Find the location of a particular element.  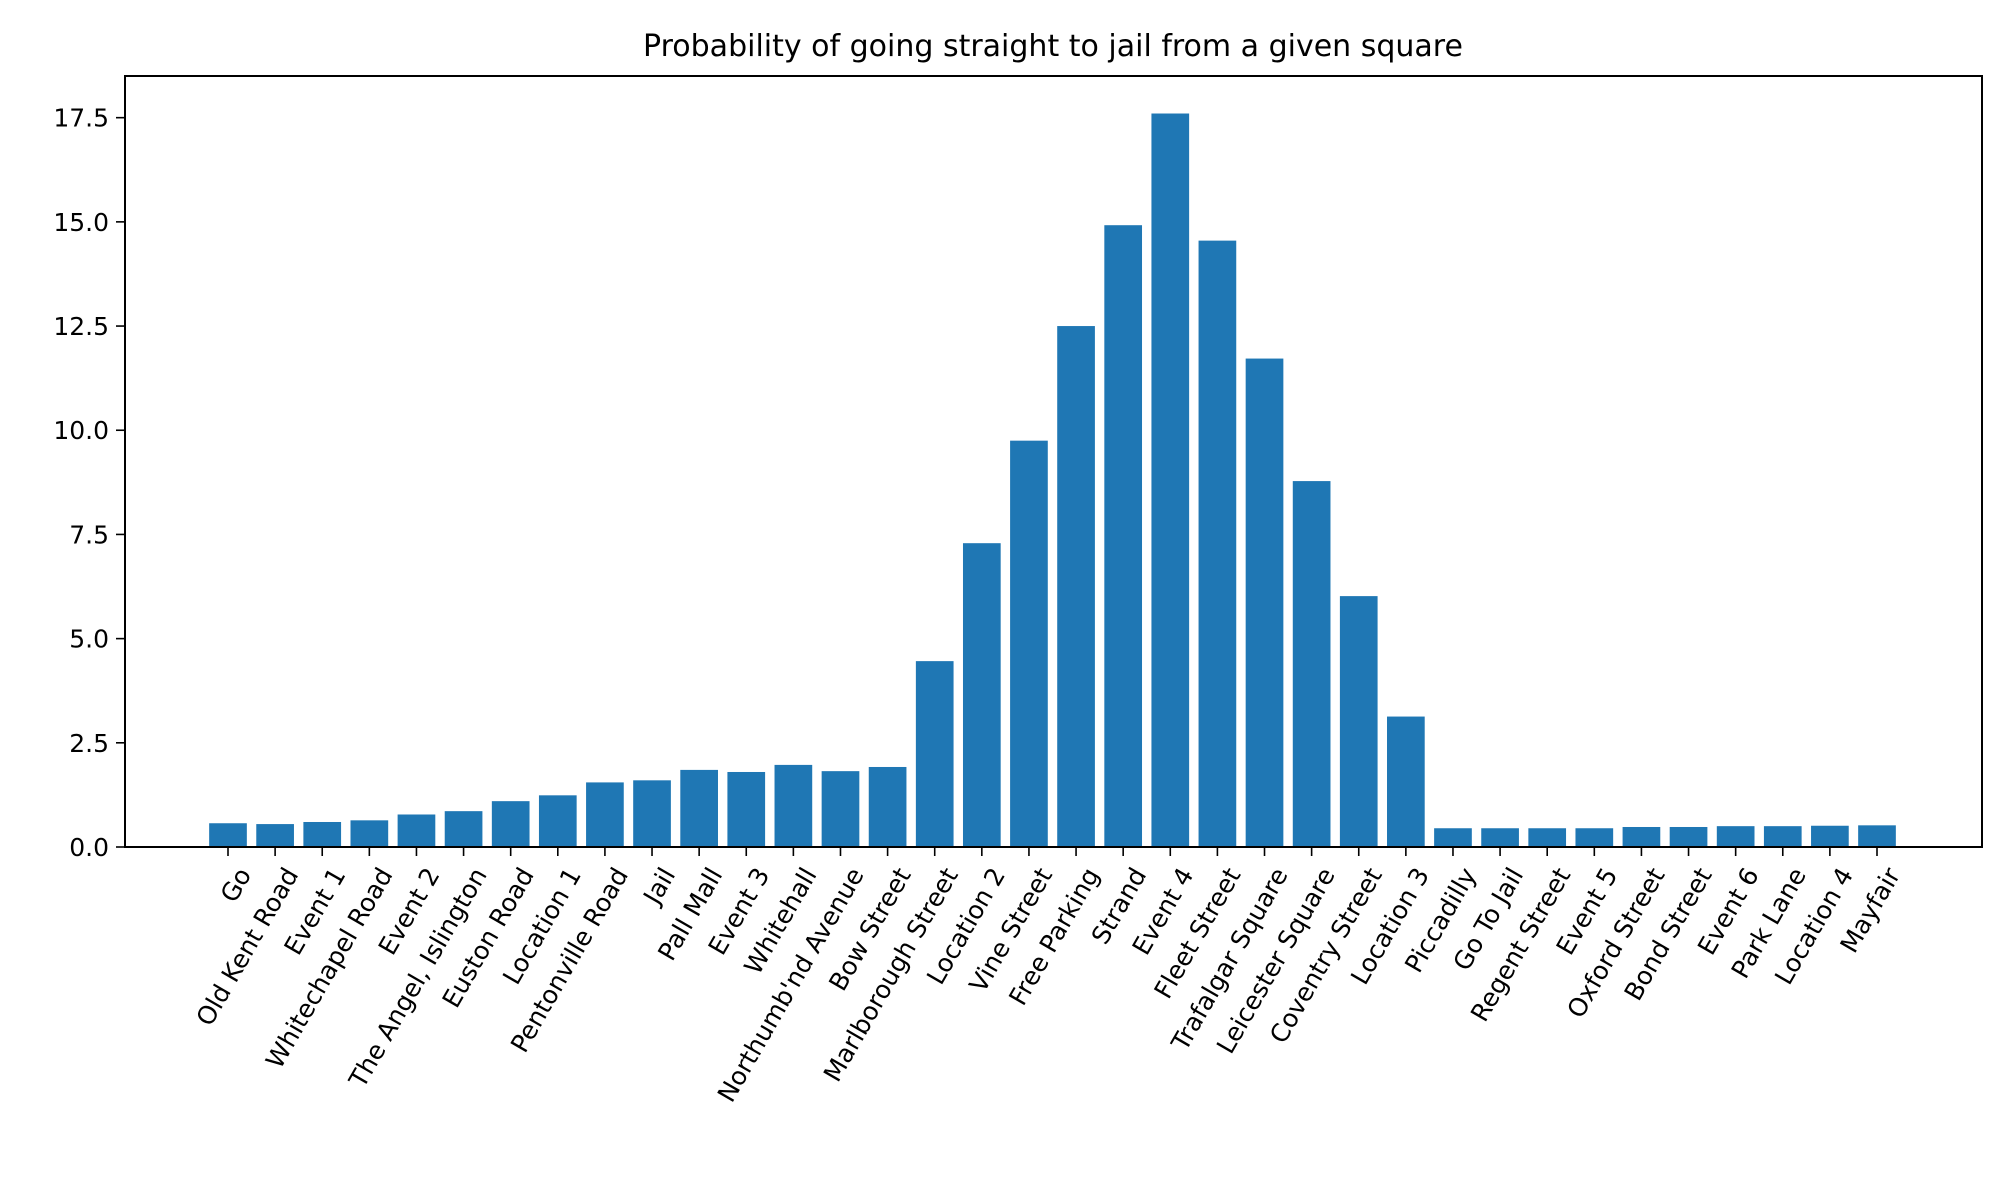

y-tick-label: 2.5 is located at coordinates (89, 743).